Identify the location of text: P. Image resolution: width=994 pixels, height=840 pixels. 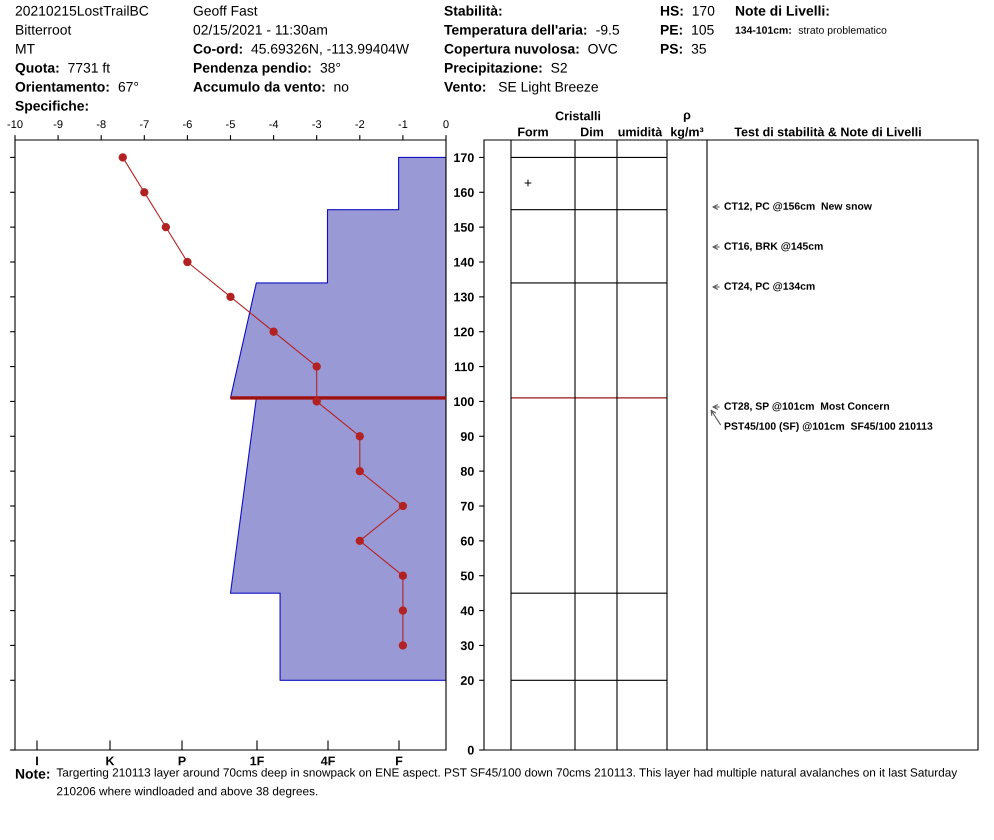
(182, 761).